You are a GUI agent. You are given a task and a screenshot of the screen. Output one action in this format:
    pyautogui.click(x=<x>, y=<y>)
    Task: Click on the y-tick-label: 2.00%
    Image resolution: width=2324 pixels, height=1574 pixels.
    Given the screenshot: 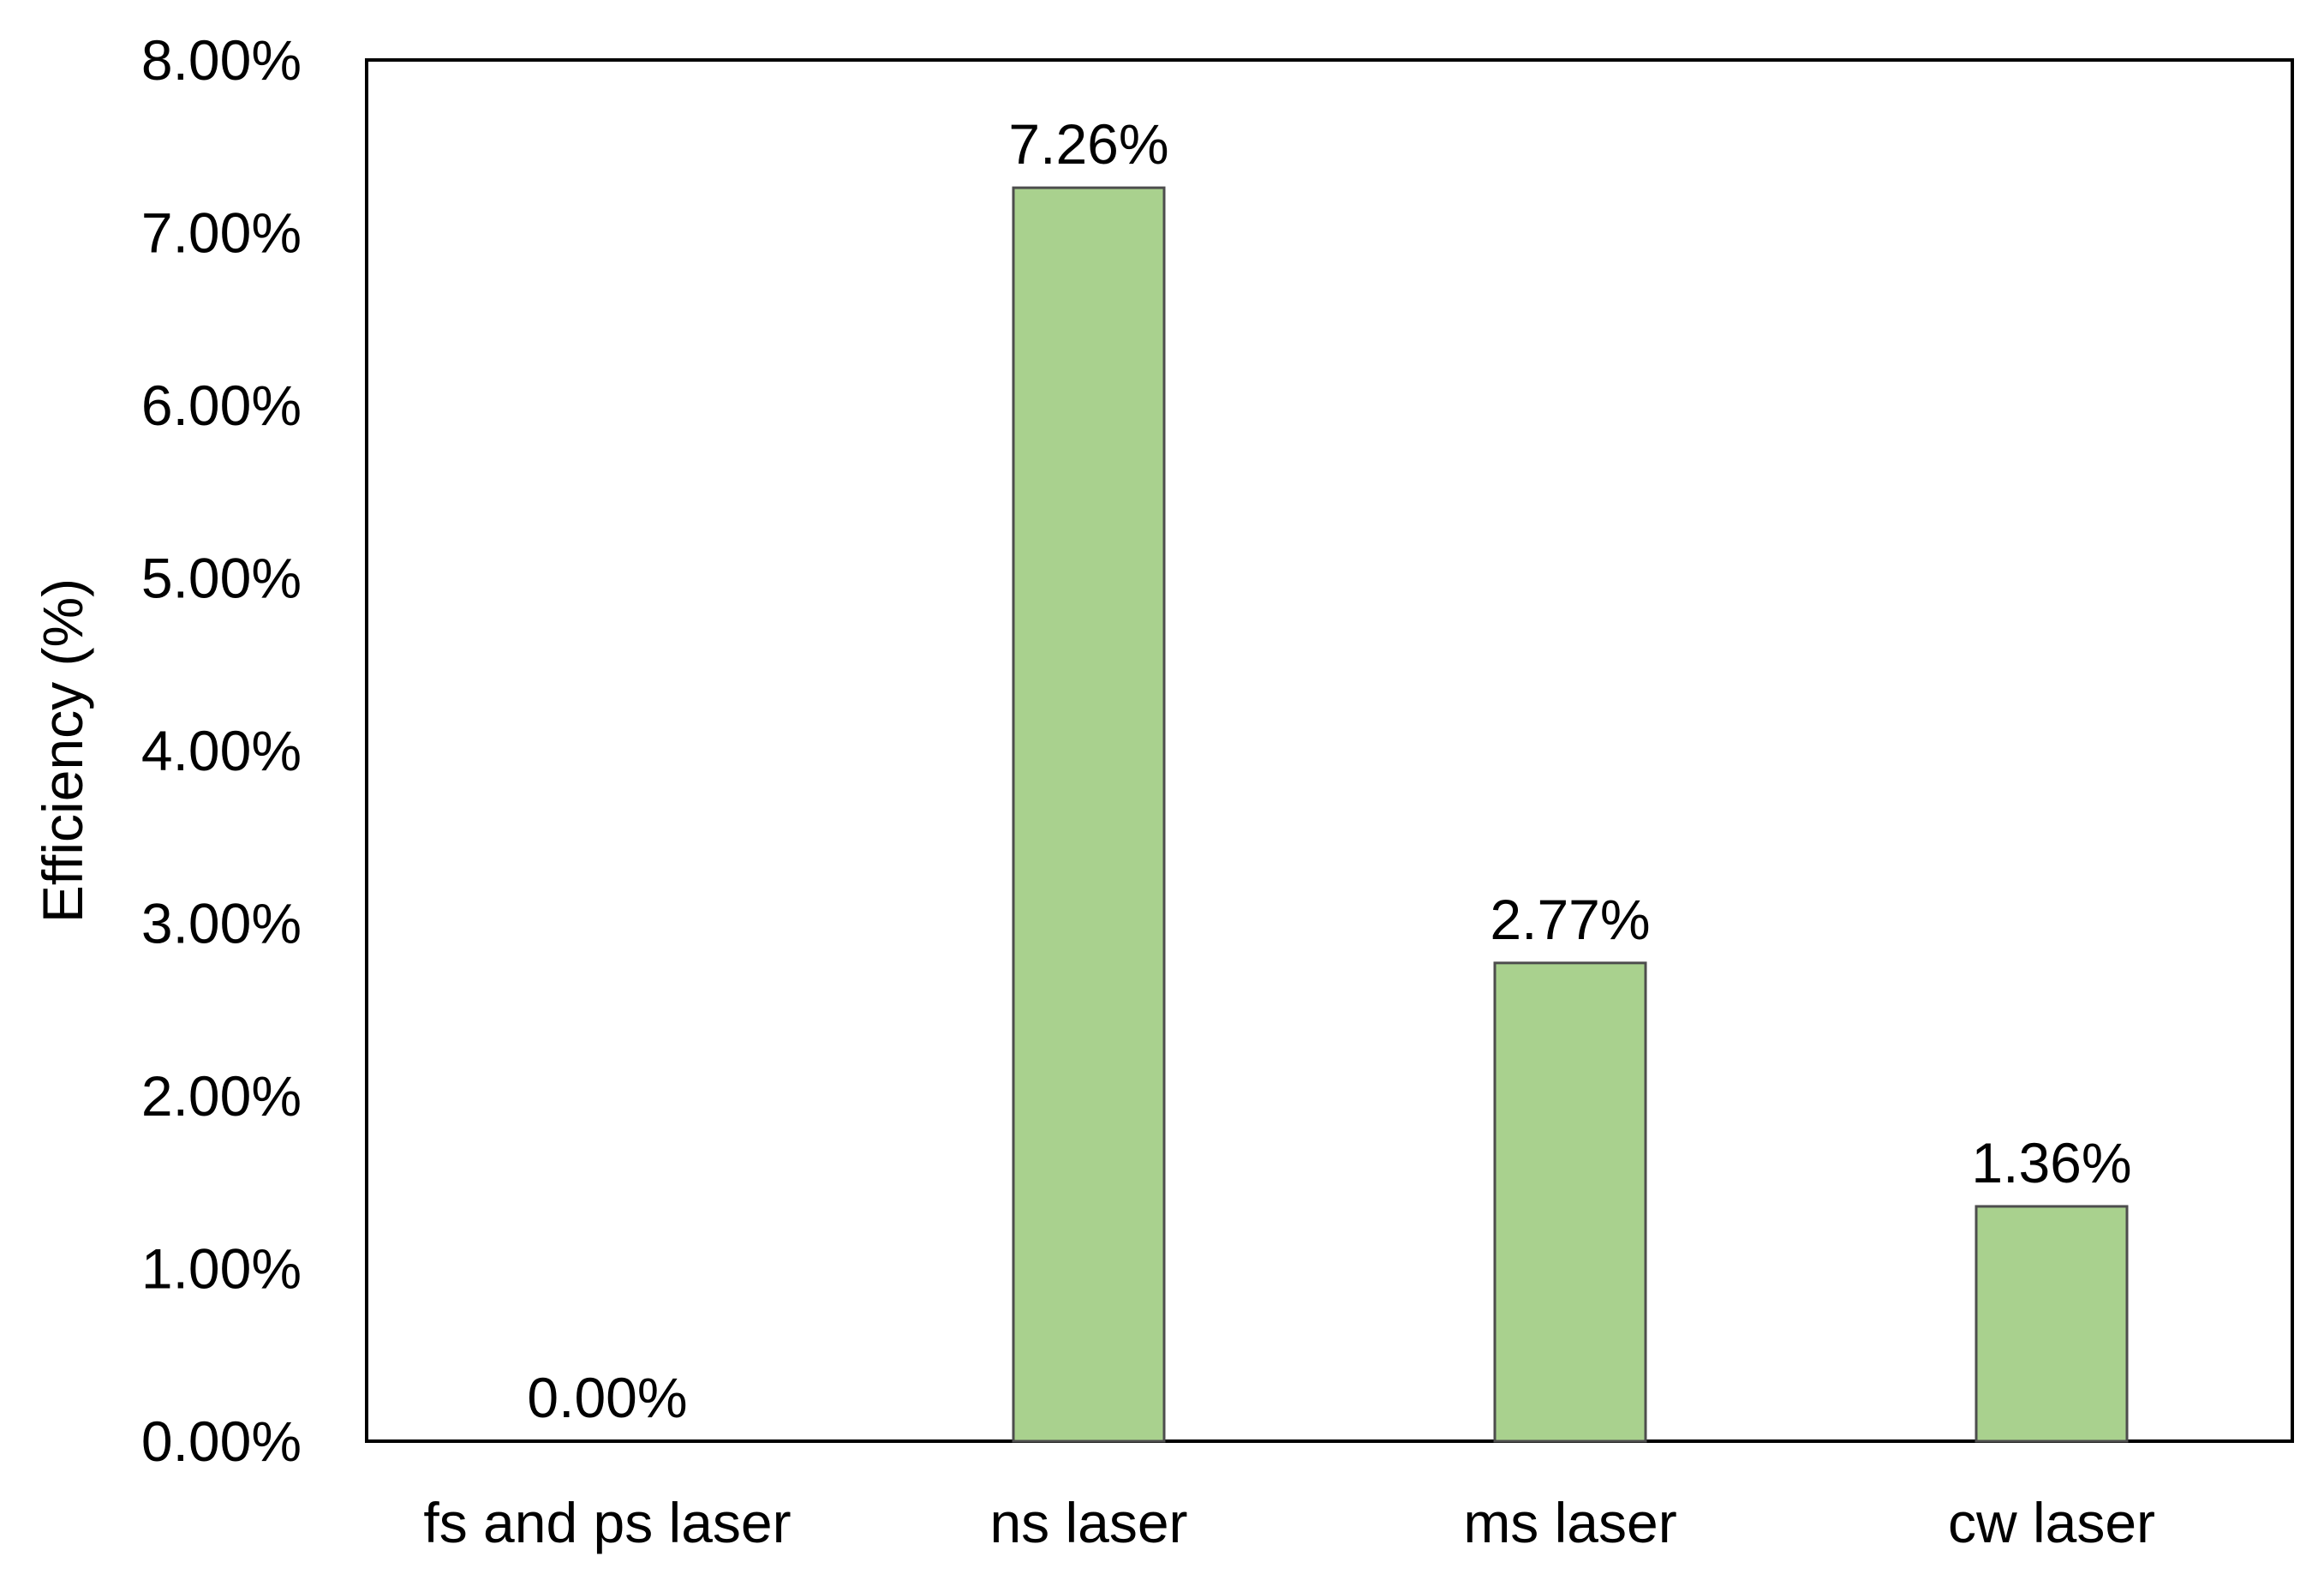 What is the action you would take?
    pyautogui.click(x=221, y=1096)
    